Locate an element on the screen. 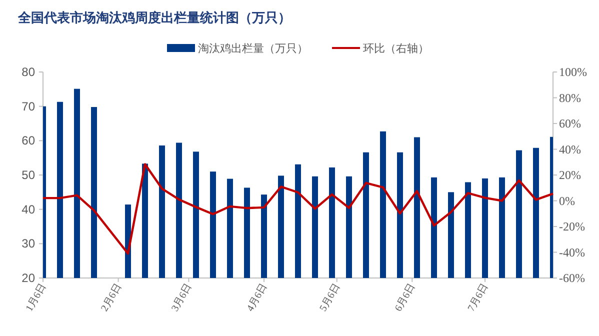 The height and width of the screenshot is (336, 599). y2-tick-label: -20% is located at coordinates (572, 227).